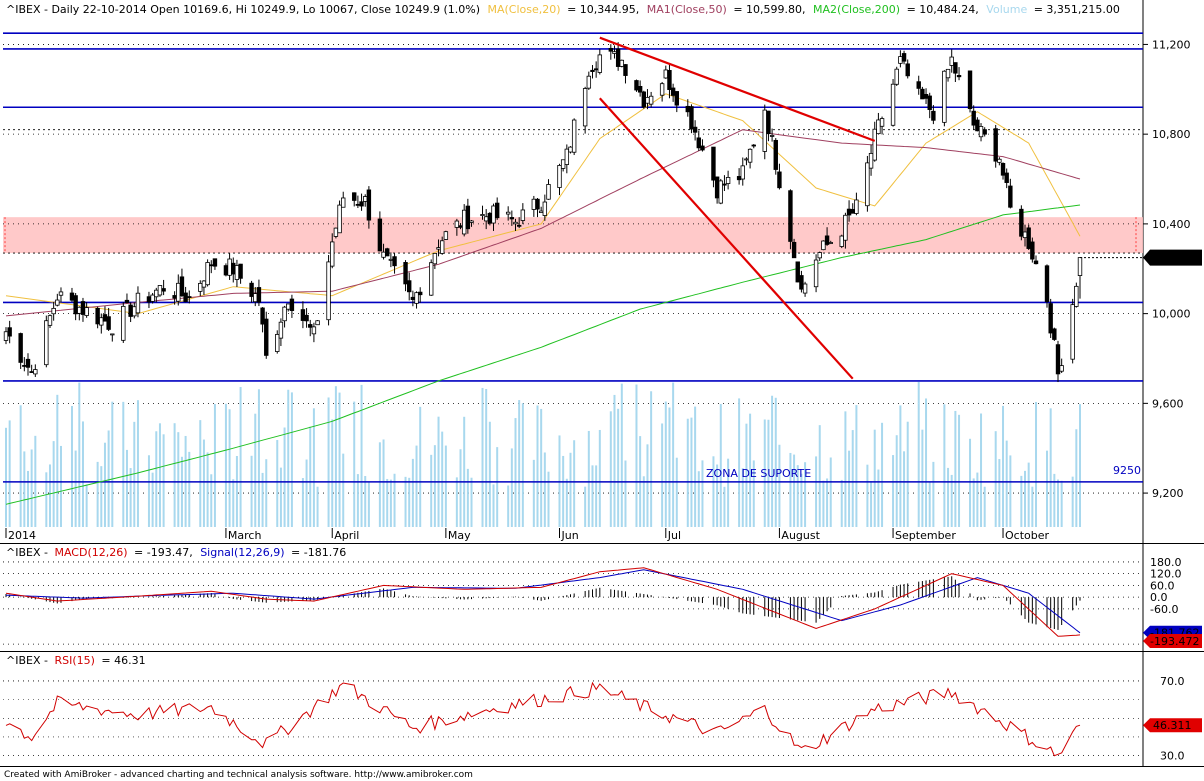 The height and width of the screenshot is (781, 1204). What do you see at coordinates (1171, 134) in the screenshot?
I see `y-tick-label: 10,800` at bounding box center [1171, 134].